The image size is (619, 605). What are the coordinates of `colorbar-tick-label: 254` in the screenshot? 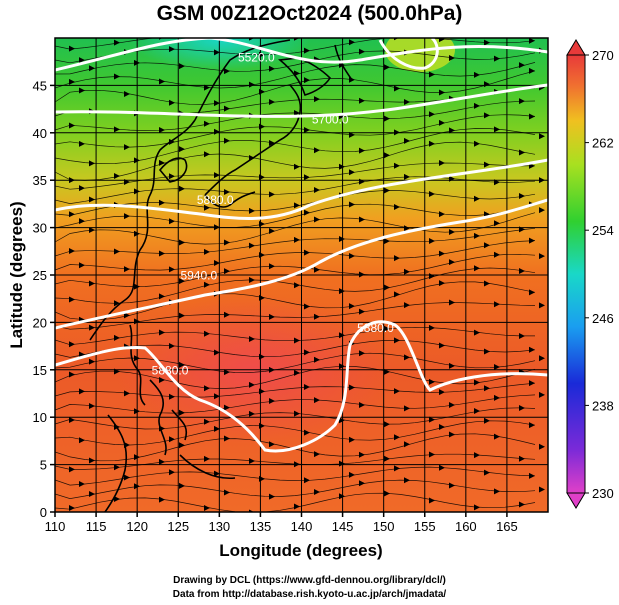 It's located at (603, 230).